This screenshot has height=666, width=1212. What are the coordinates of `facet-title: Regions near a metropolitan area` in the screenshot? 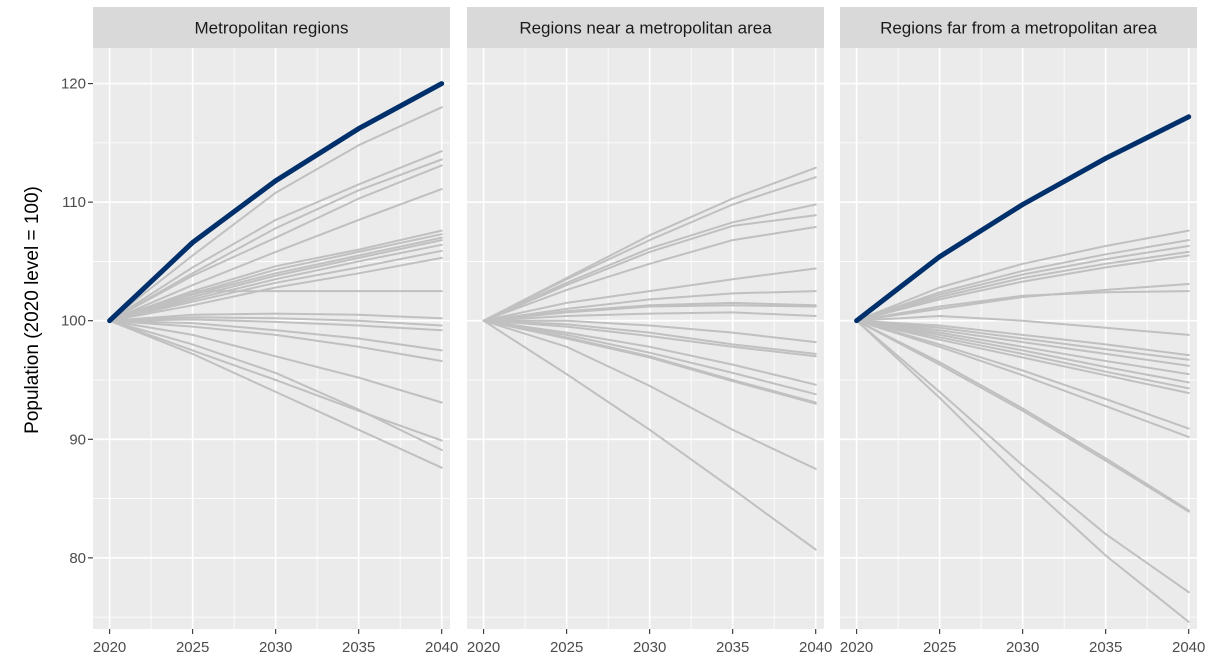 It's located at (645, 28).